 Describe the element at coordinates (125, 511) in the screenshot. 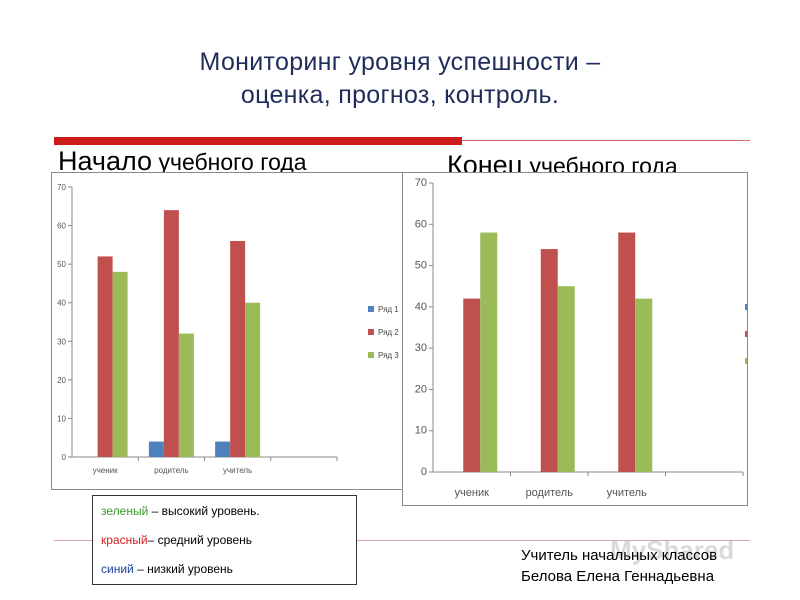

I see `note-green-word: зеленый` at that location.